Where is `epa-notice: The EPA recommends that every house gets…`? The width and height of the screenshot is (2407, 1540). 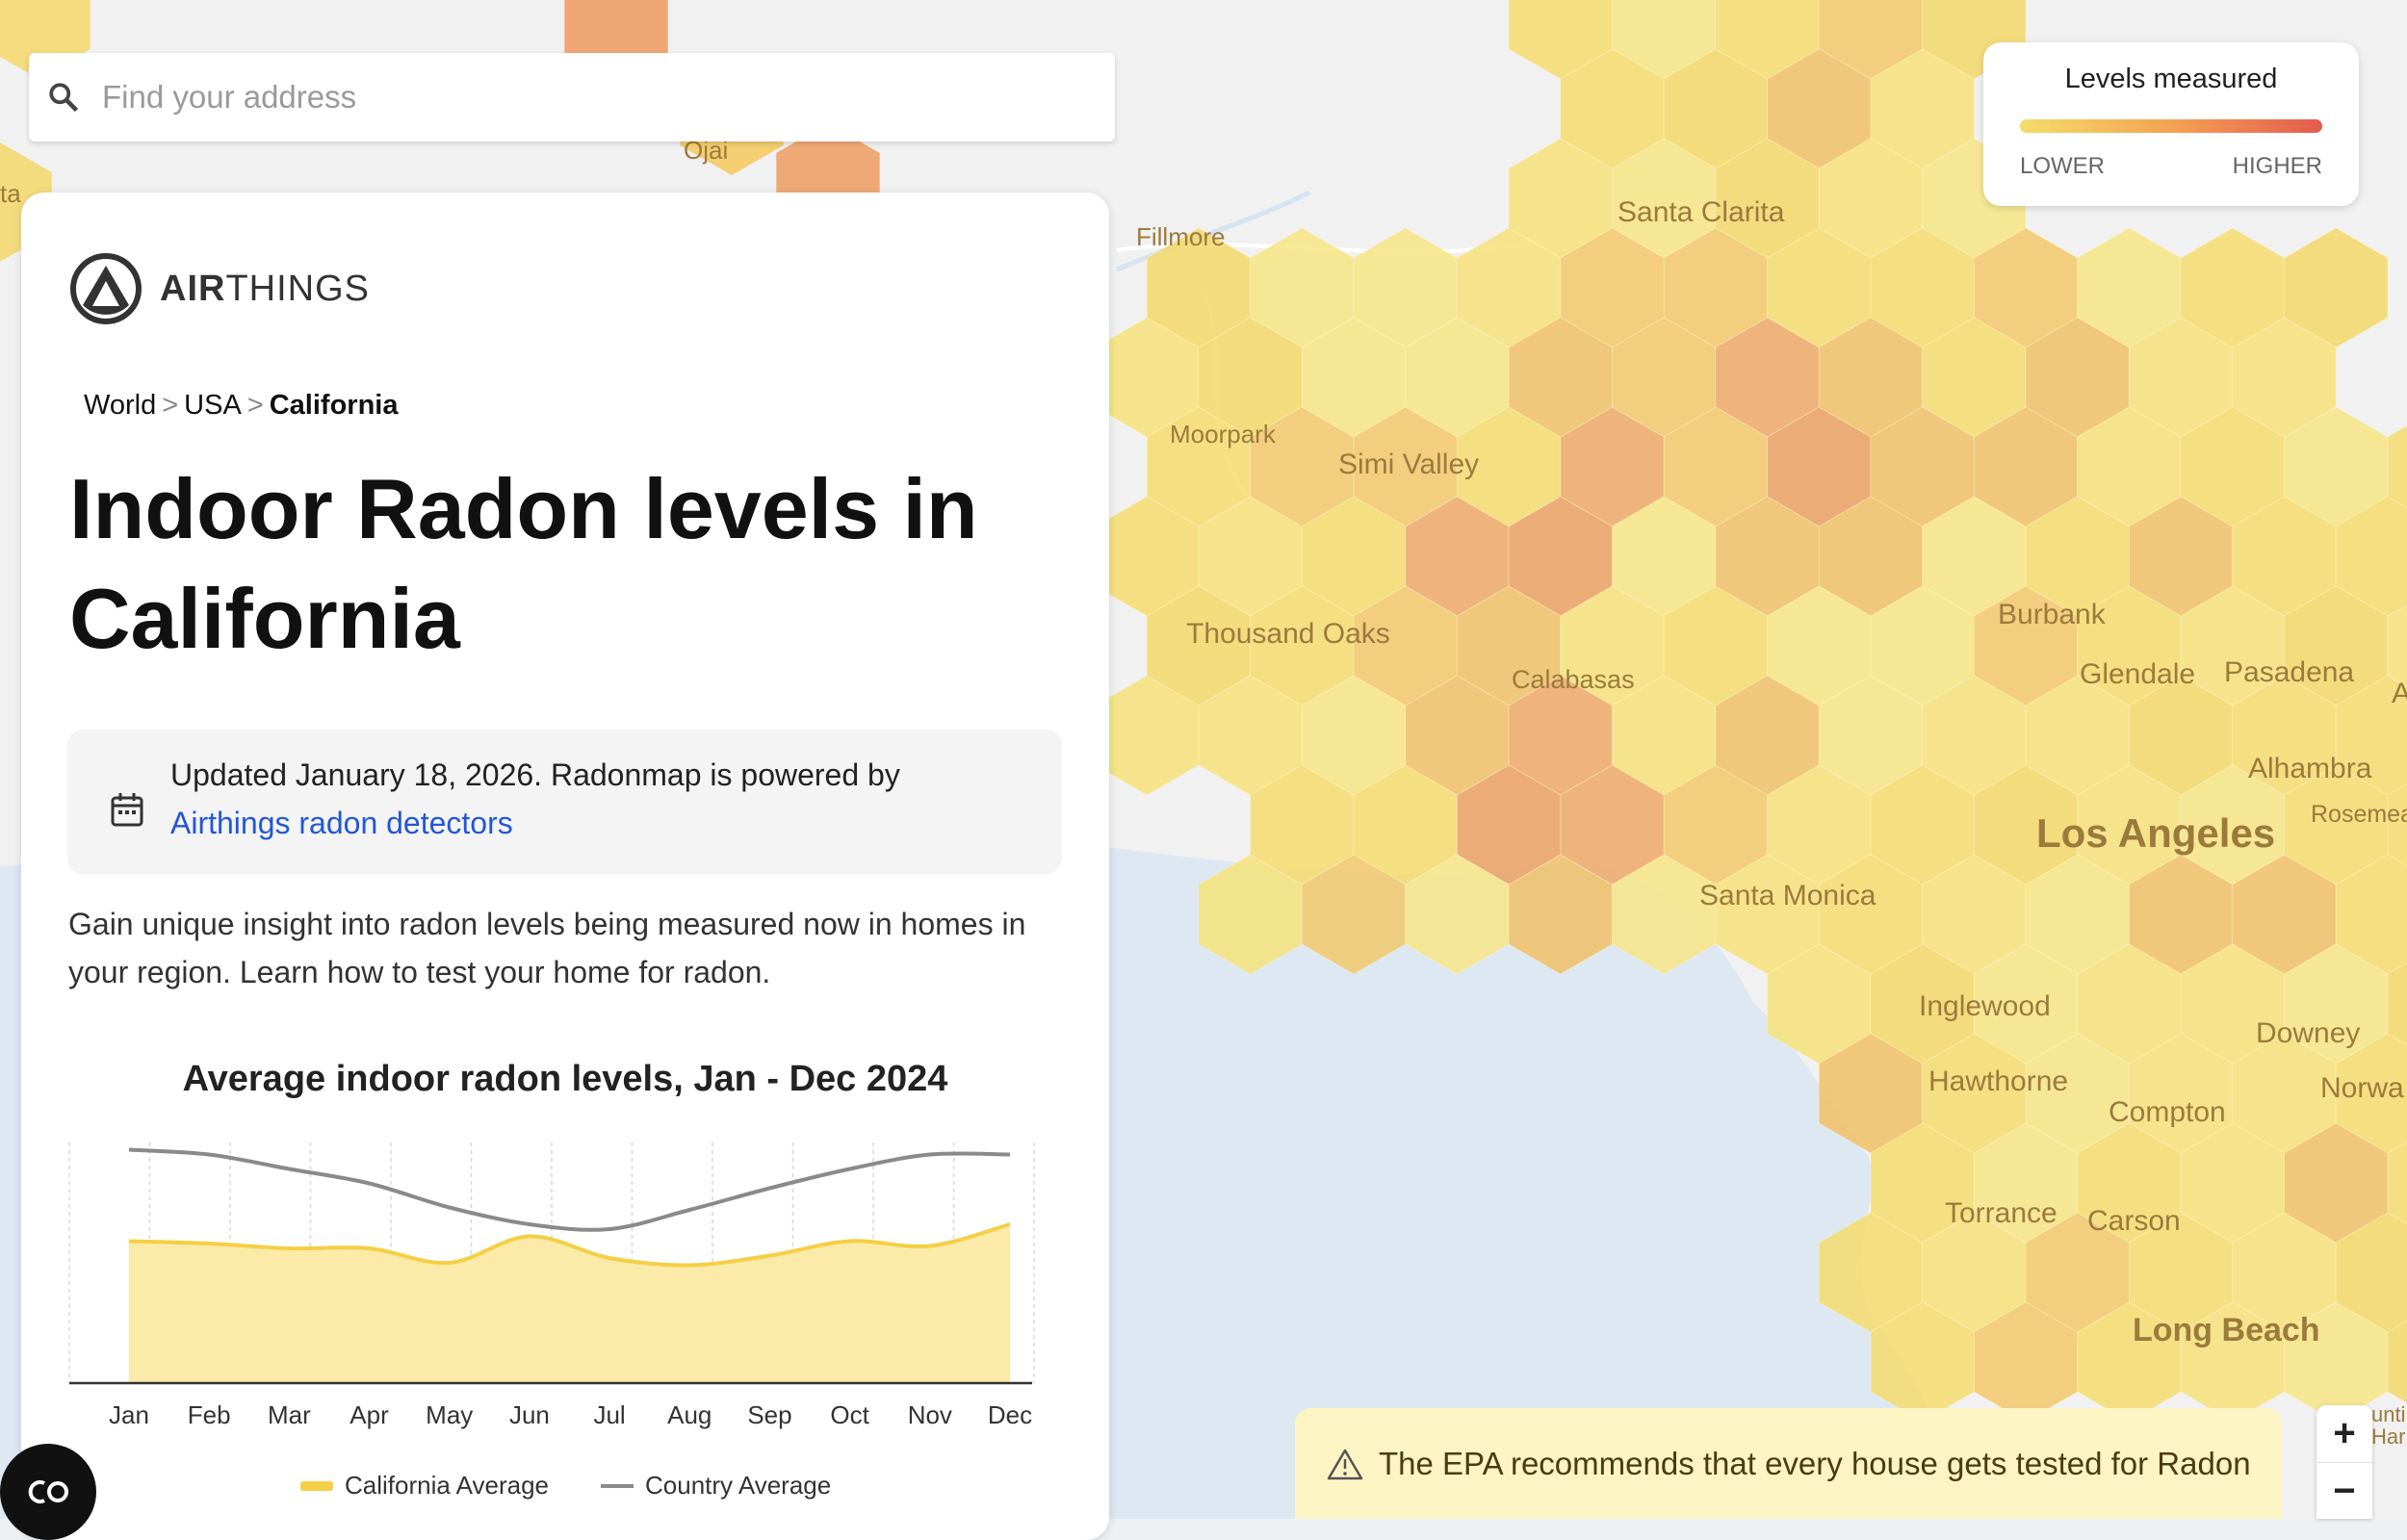 epa-notice: The EPA recommends that every house gets… is located at coordinates (1788, 1463).